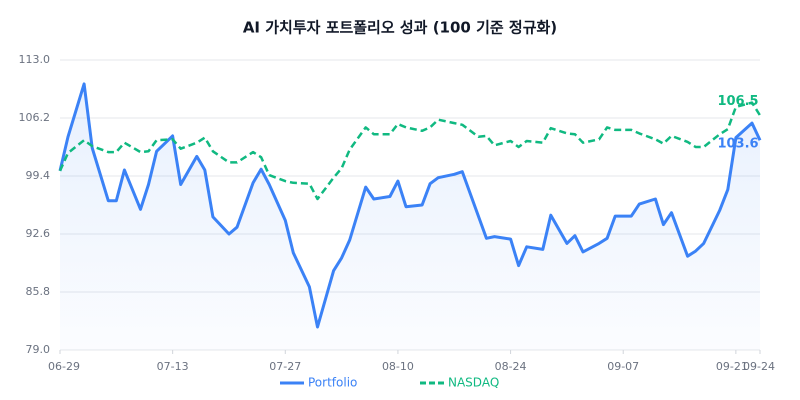 The height and width of the screenshot is (400, 800). I want to click on x-tick-label: 07-27, so click(285, 366).